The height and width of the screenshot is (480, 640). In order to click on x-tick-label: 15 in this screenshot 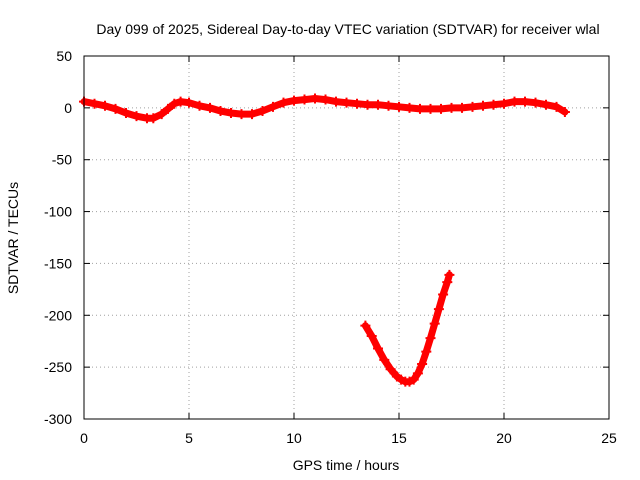, I will do `click(399, 438)`.